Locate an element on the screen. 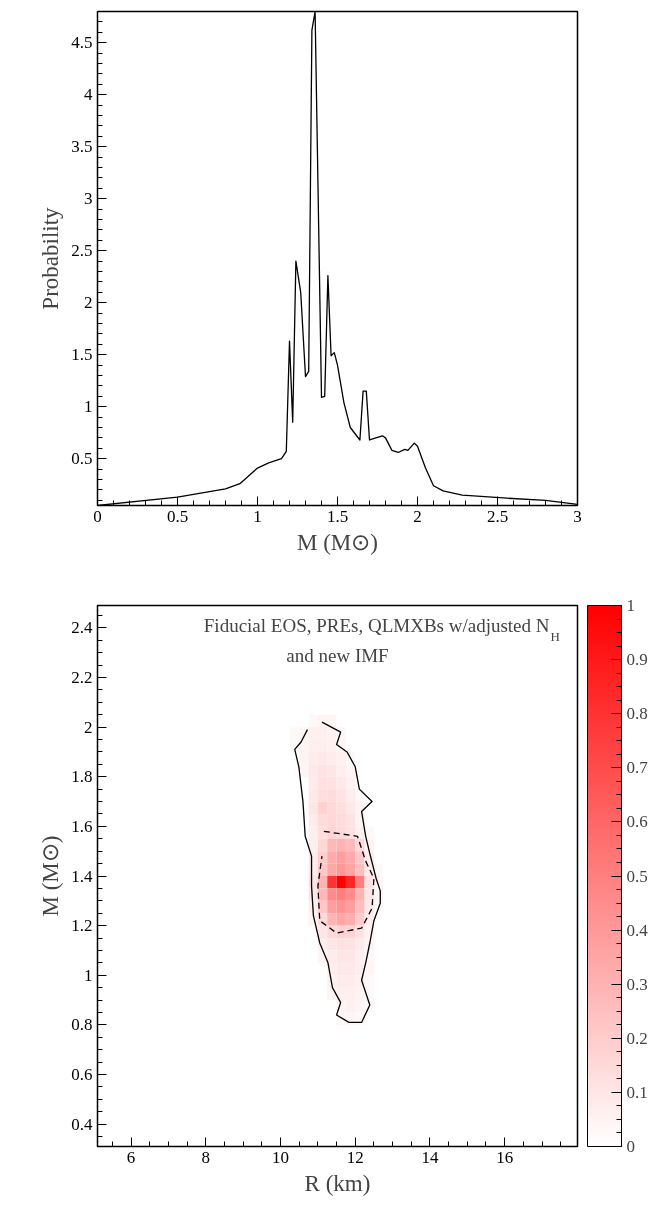  y-tick-label: 2.5 is located at coordinates (82, 251).